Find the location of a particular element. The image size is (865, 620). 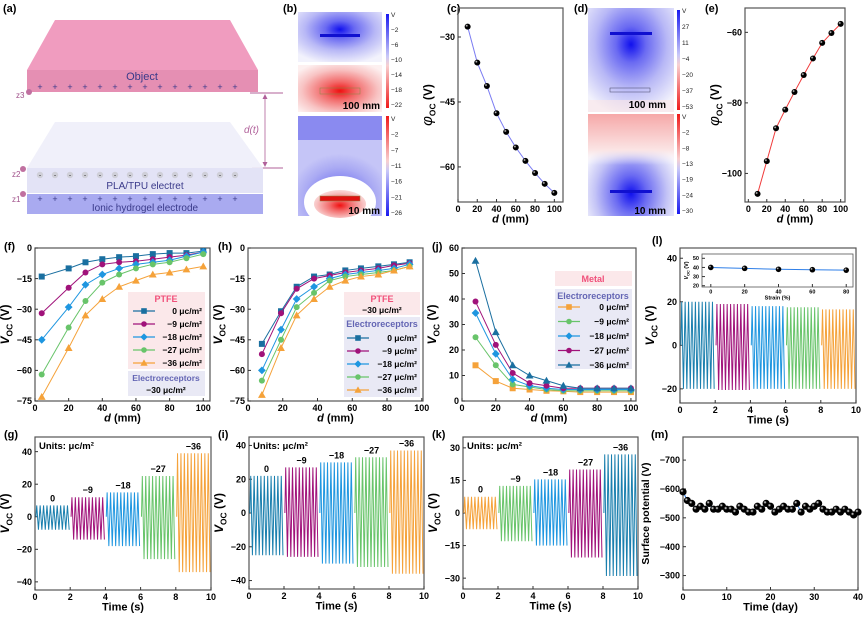

x-tick-label: 100 is located at coordinates (554, 209).